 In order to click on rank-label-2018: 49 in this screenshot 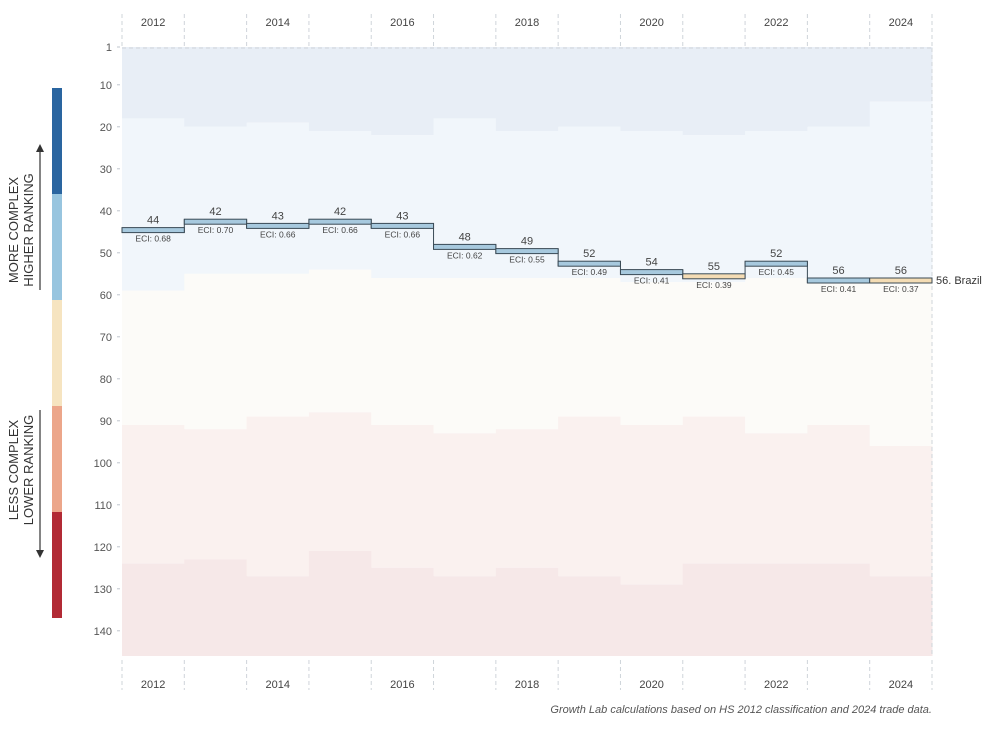, I will do `click(527, 242)`.